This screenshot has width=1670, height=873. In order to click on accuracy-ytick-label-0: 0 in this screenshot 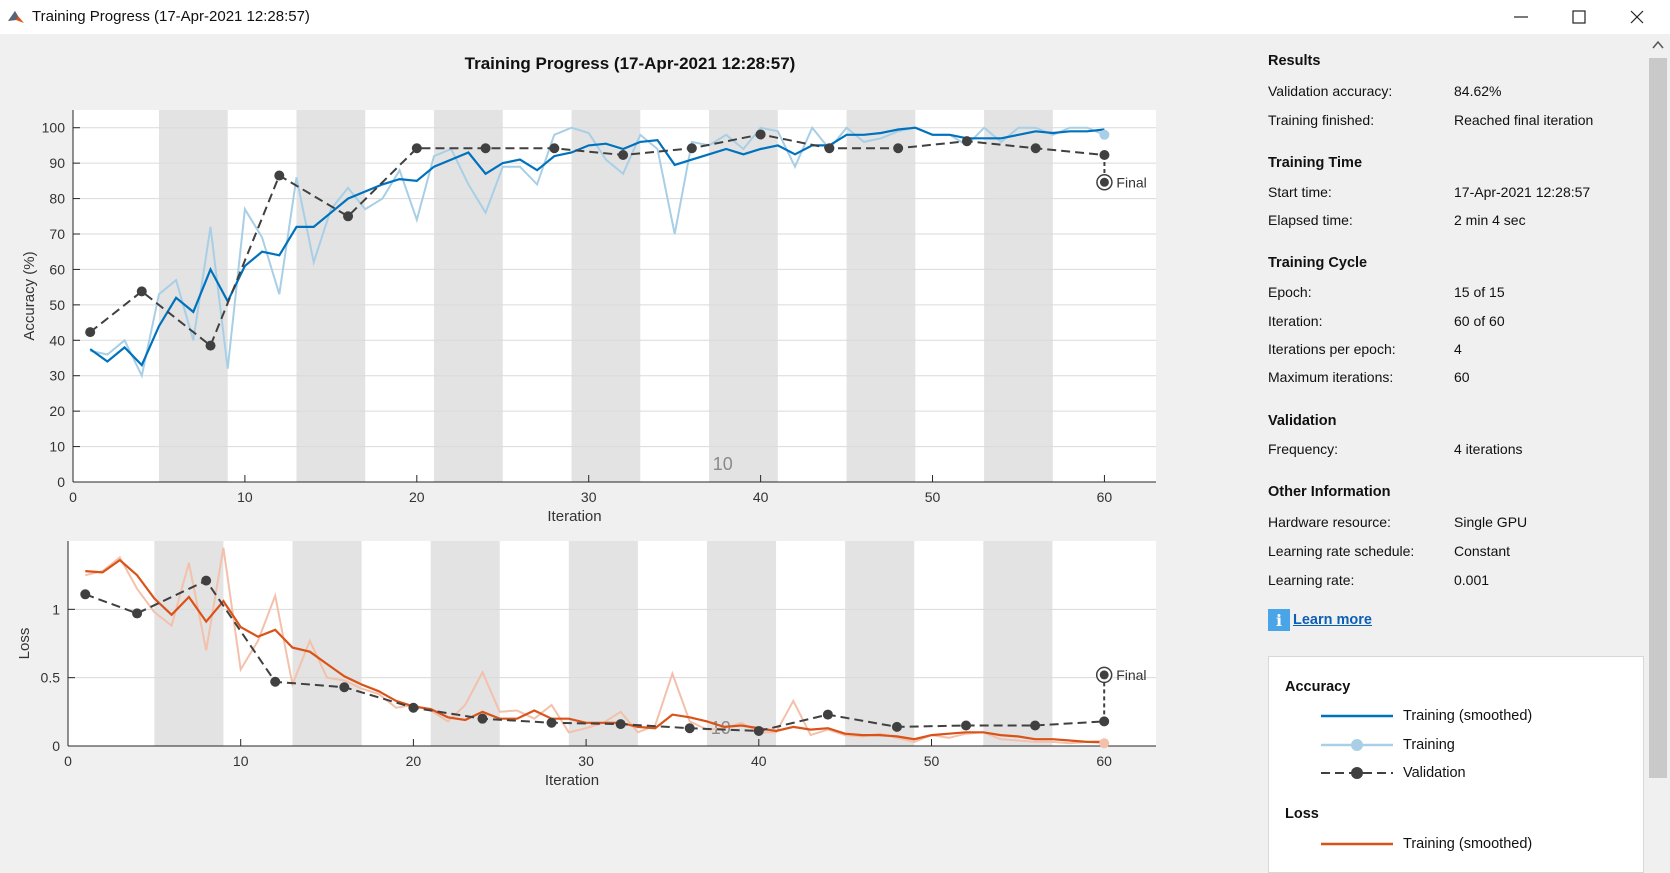, I will do `click(61, 482)`.